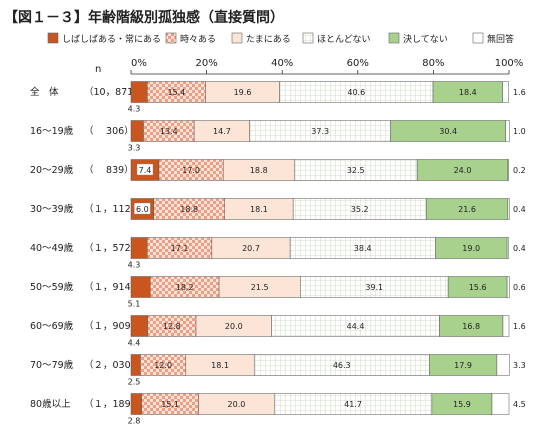 The height and width of the screenshot is (442, 536). I want to click on data-label: 0.6, so click(519, 287).